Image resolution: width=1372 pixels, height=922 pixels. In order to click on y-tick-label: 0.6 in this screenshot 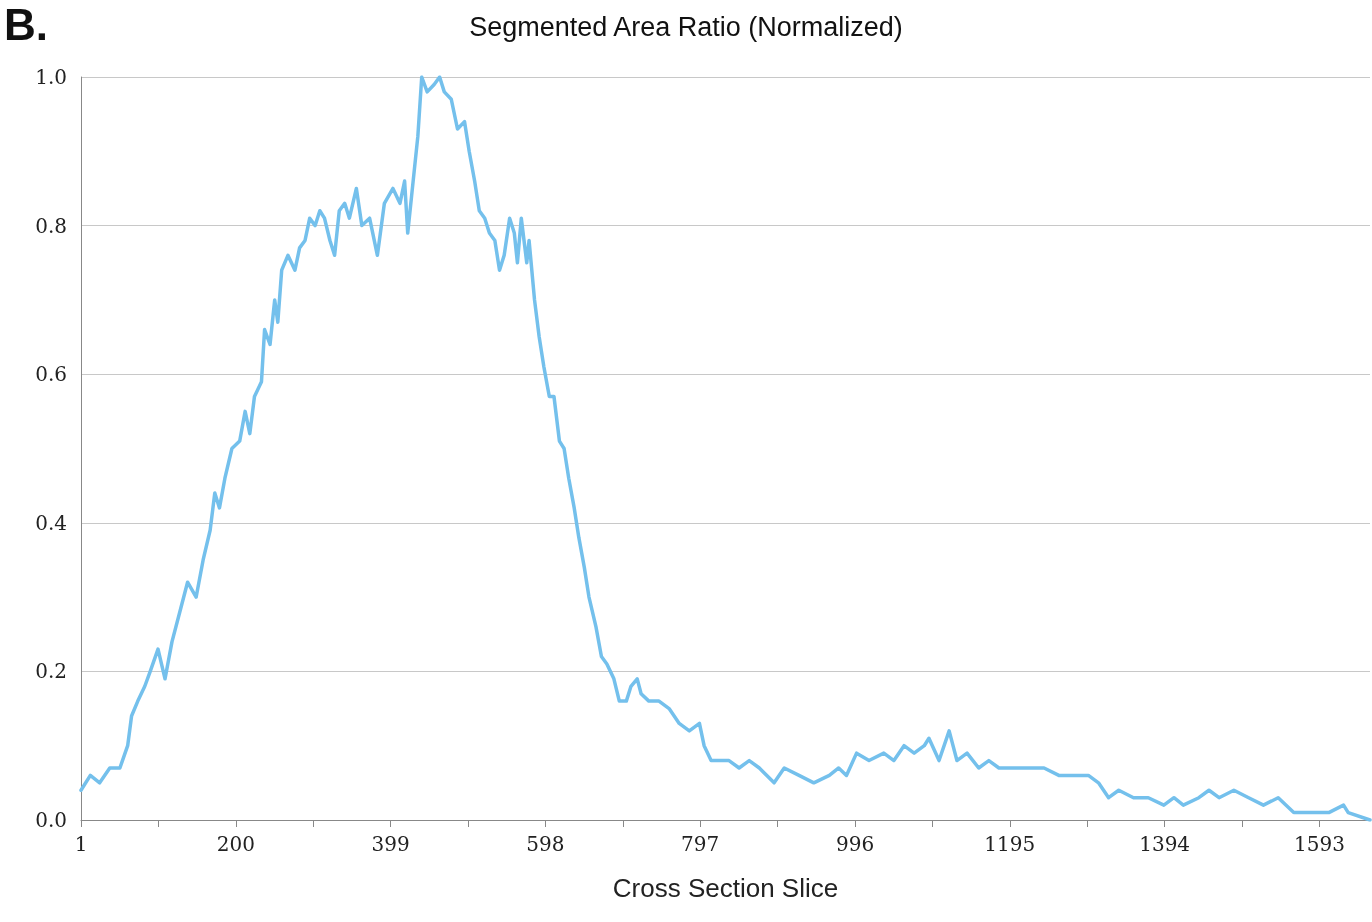, I will do `click(51, 374)`.